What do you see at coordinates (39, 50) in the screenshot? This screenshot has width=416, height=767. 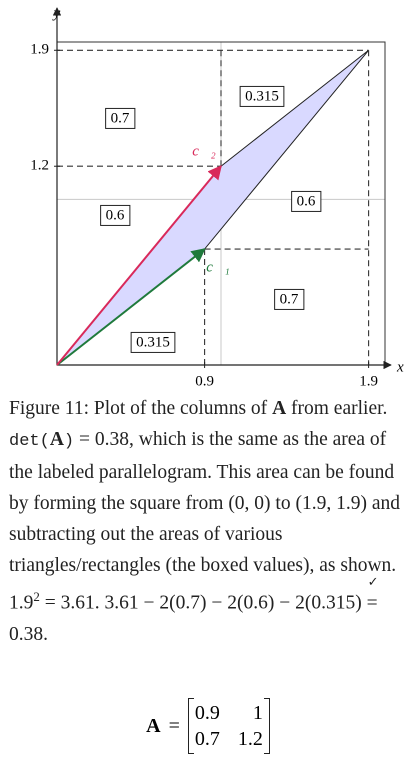 I see `y-tick-label: 1.9` at bounding box center [39, 50].